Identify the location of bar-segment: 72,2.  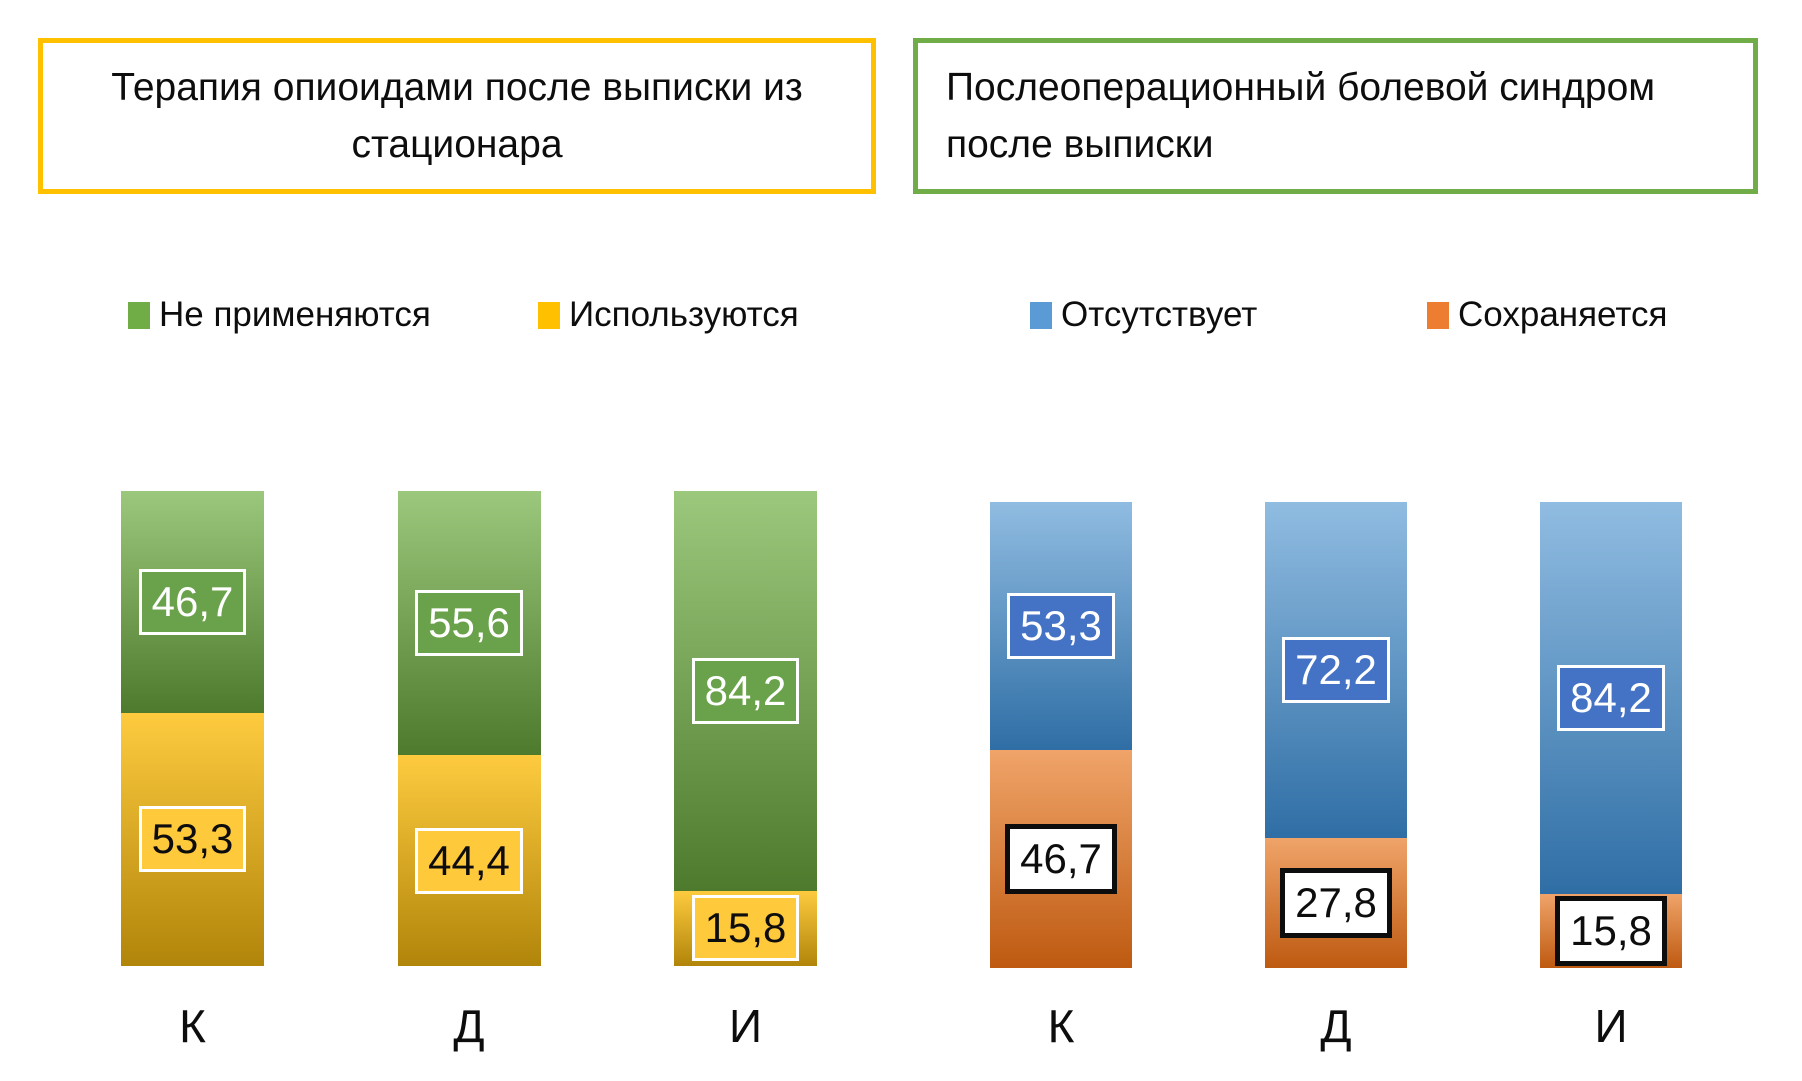
(1336, 670).